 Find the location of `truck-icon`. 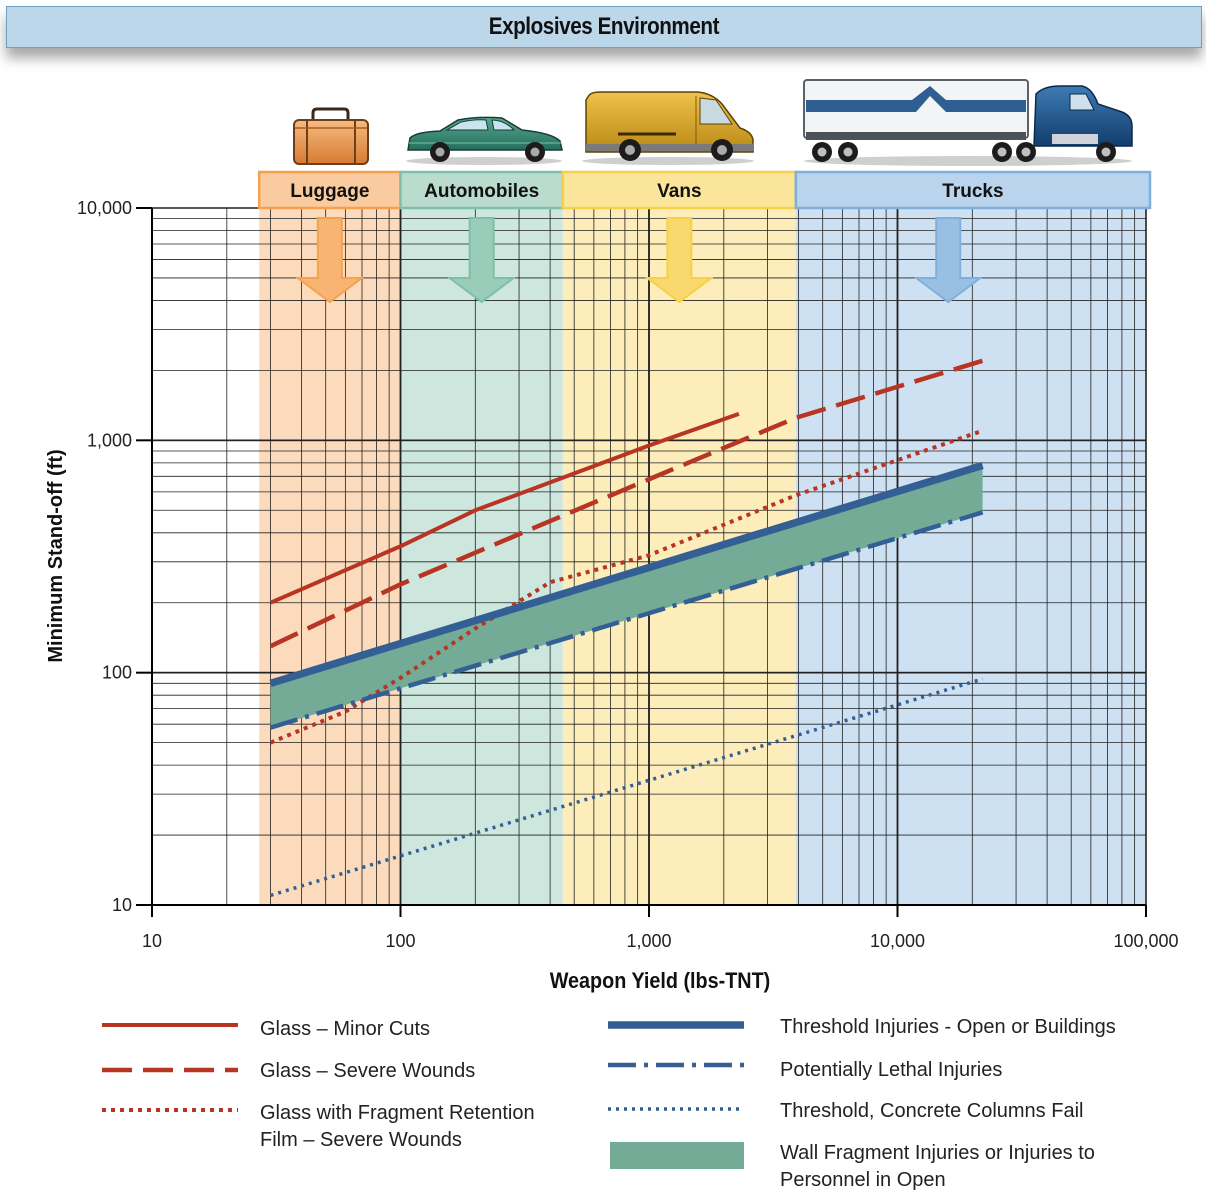

truck-icon is located at coordinates (968, 122).